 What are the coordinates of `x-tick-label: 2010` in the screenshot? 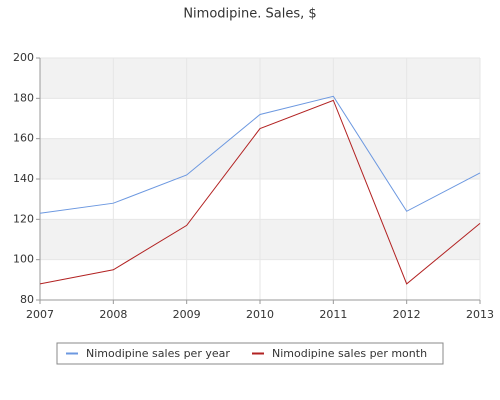 It's located at (260, 314).